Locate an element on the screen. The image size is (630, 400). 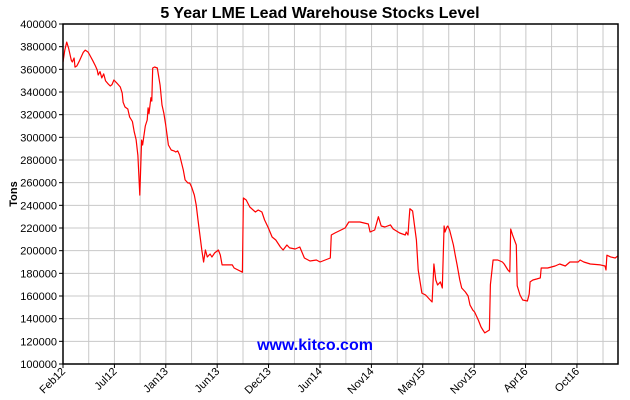
y-axis-label: Tons is located at coordinates (14, 193).